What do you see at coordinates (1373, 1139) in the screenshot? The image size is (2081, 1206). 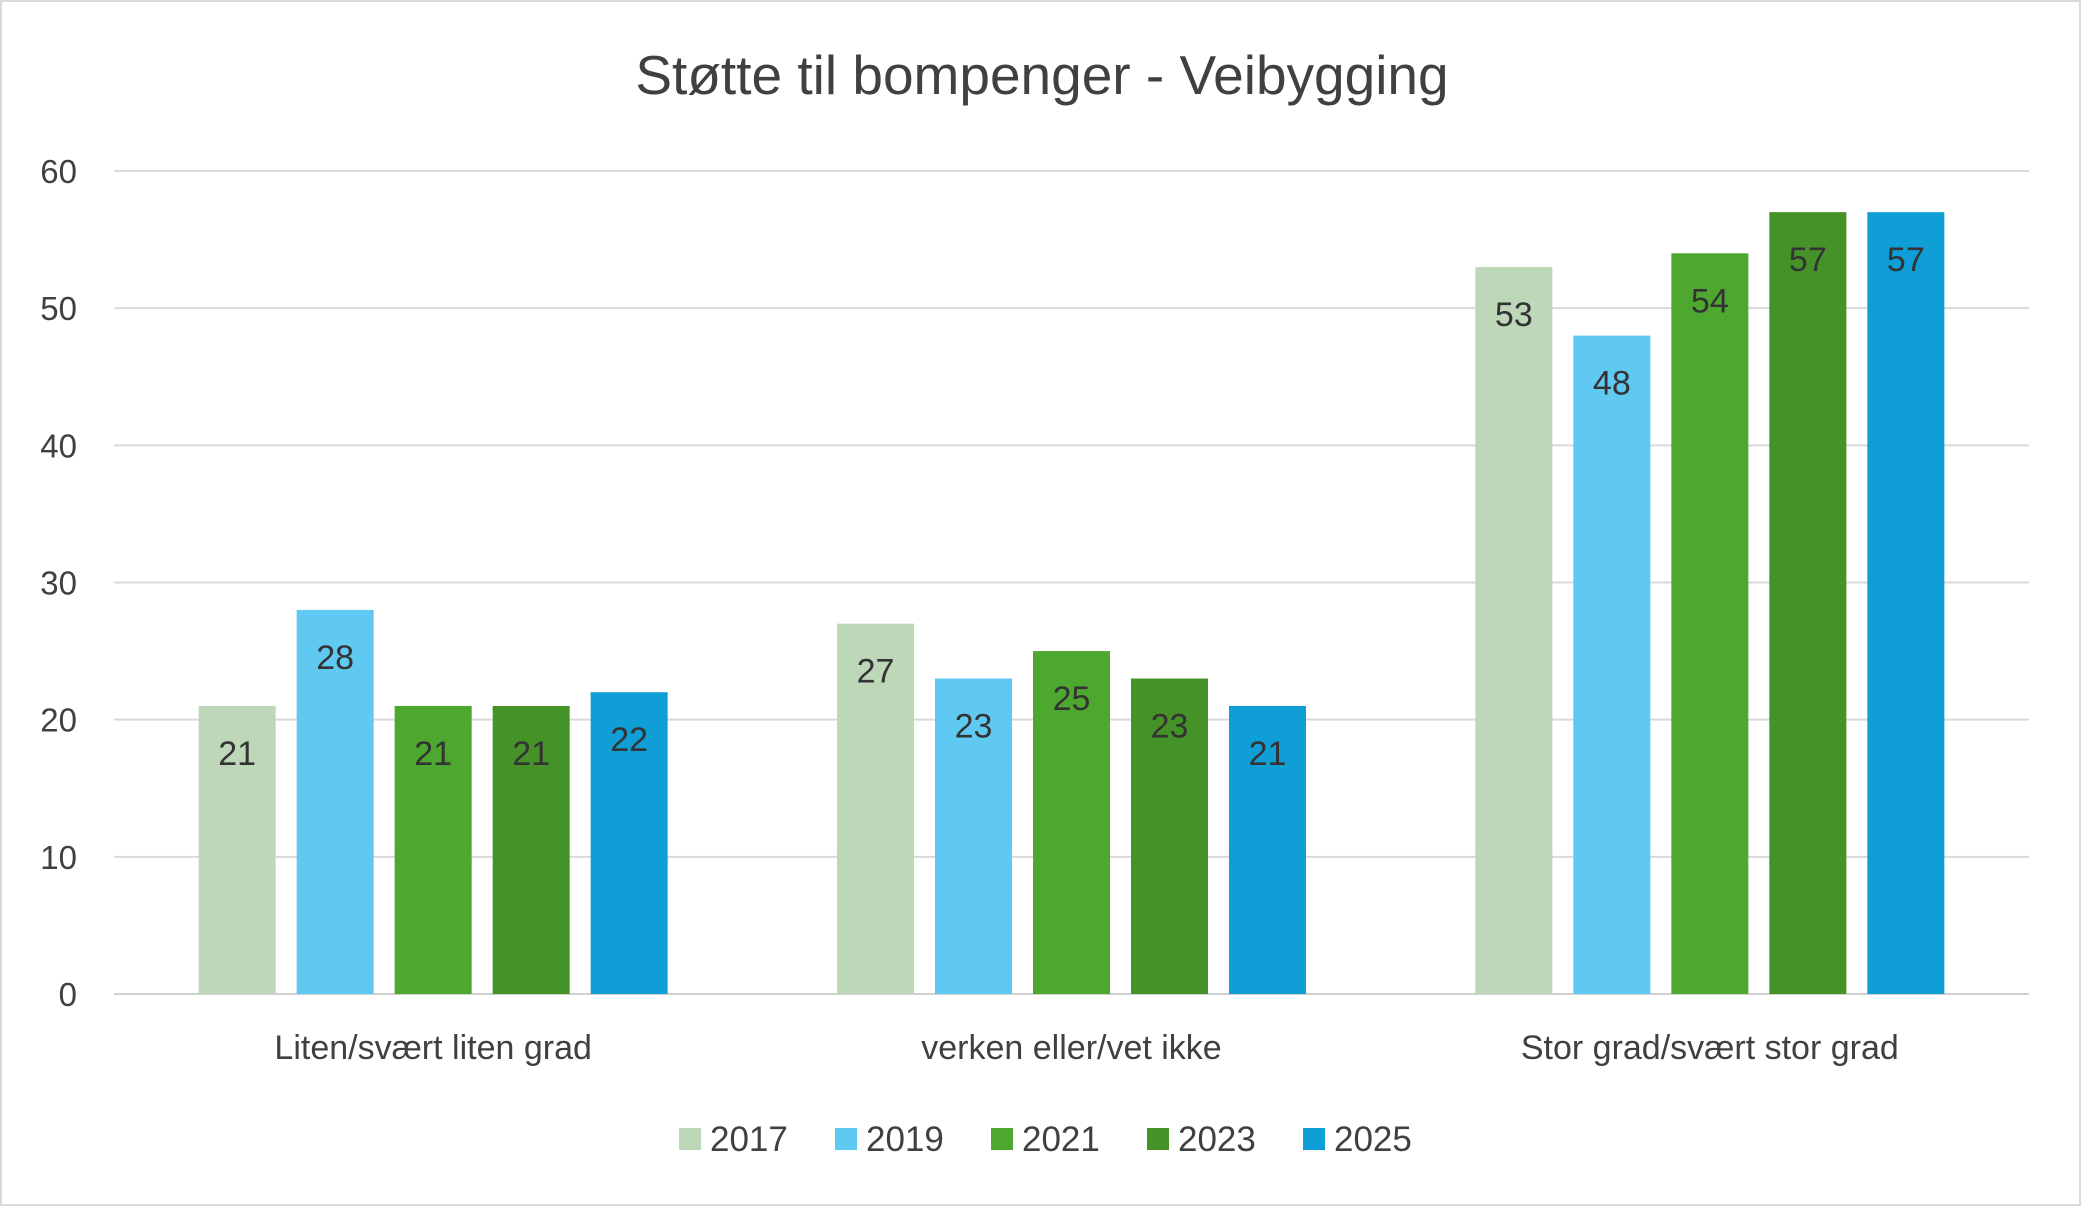 I see `legend-label: 2025` at bounding box center [1373, 1139].